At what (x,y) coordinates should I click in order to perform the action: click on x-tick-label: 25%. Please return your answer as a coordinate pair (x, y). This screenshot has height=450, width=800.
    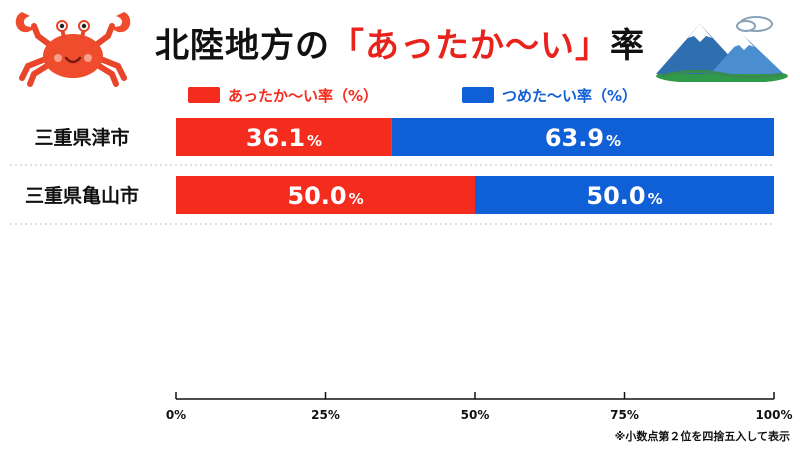
    Looking at the image, I should click on (325, 415).